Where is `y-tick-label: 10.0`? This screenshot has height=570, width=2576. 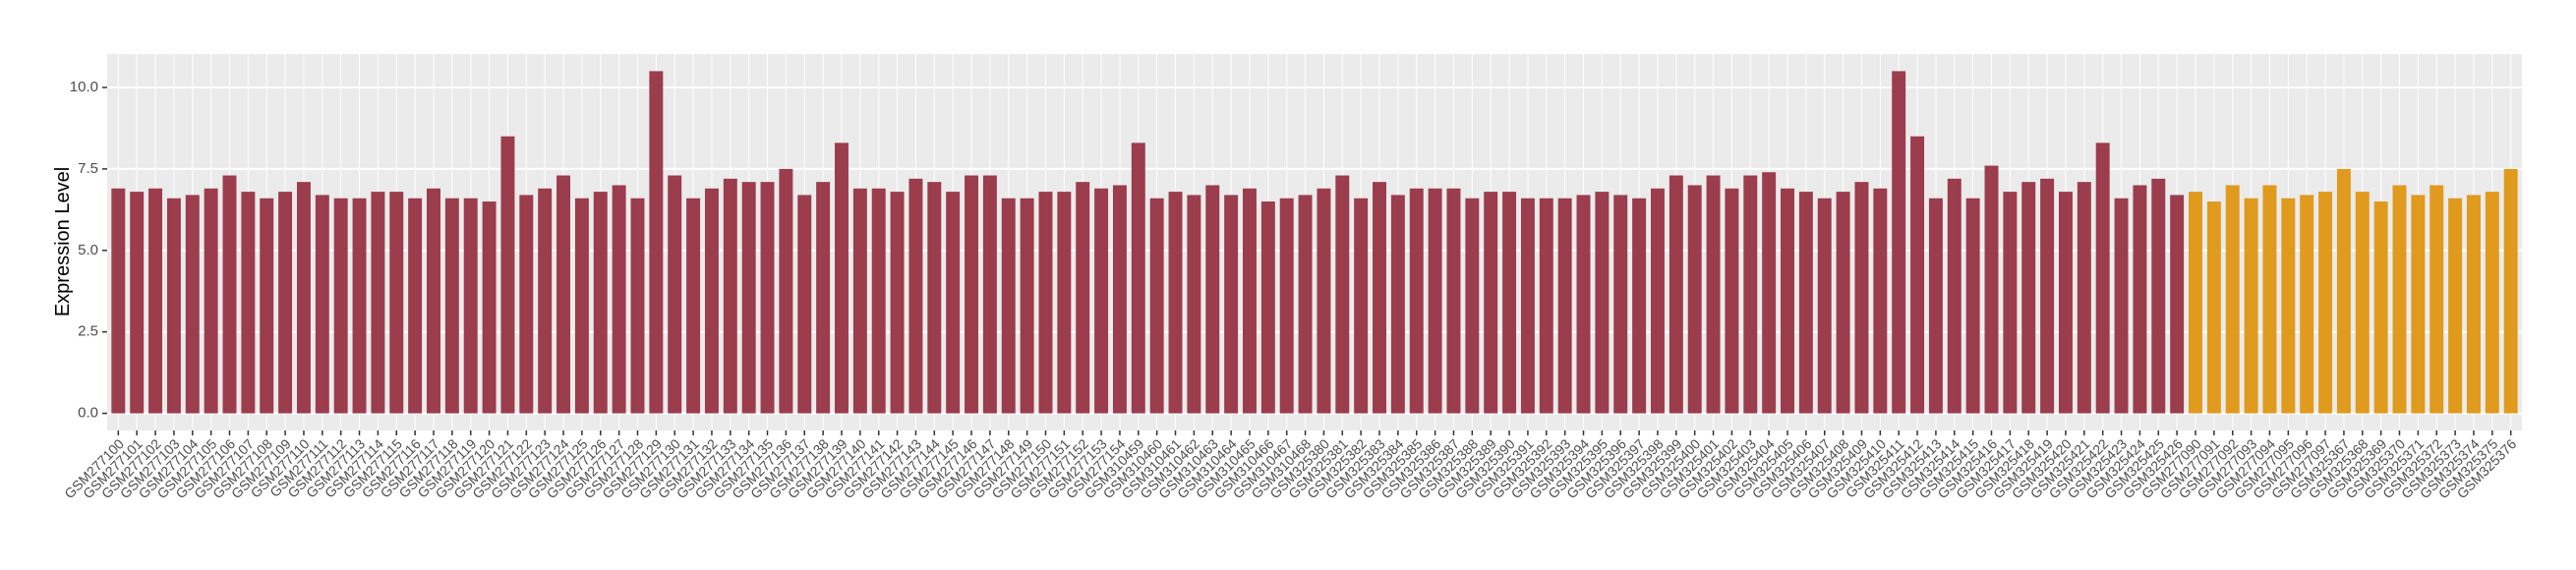 y-tick-label: 10.0 is located at coordinates (84, 87).